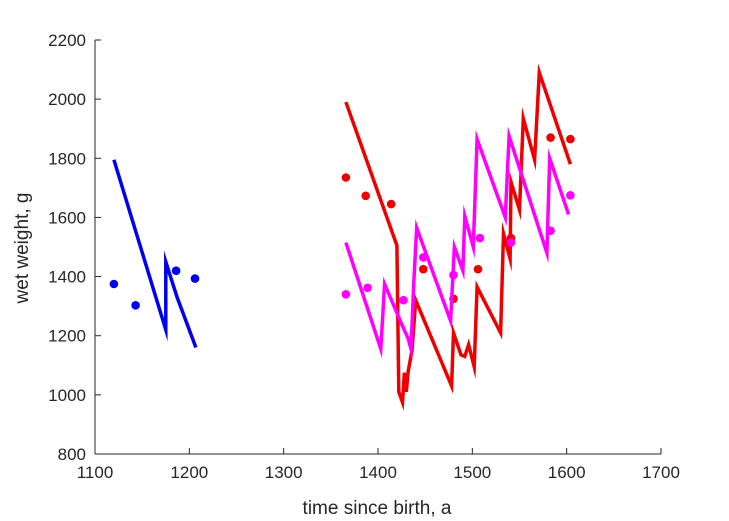  Describe the element at coordinates (377, 508) in the screenshot. I see `x-axis-title: time since birth, a` at that location.